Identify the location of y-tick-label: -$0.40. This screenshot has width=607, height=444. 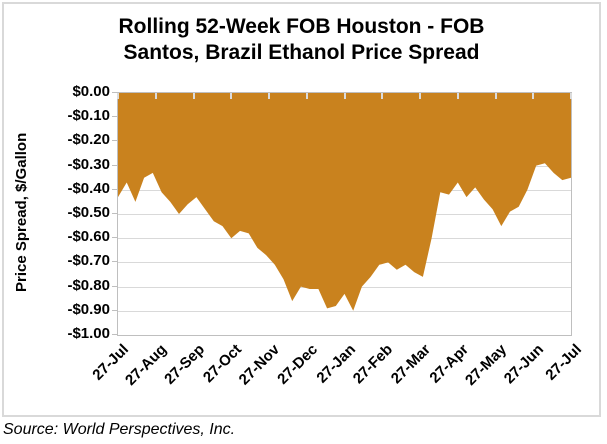
(88, 188).